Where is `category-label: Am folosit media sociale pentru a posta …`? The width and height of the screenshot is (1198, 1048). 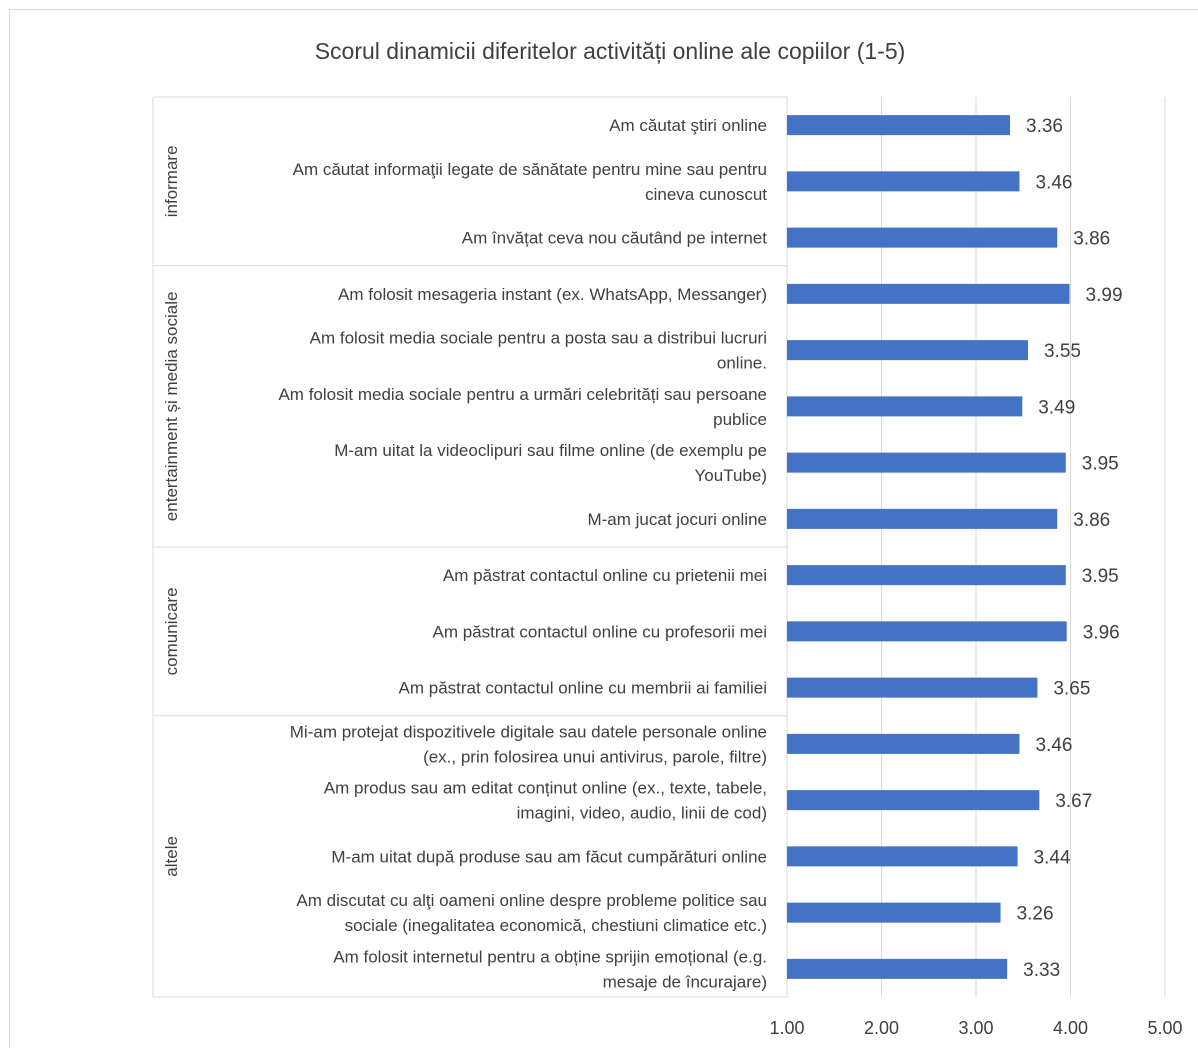 category-label: Am folosit media sociale pentru a posta … is located at coordinates (538, 338).